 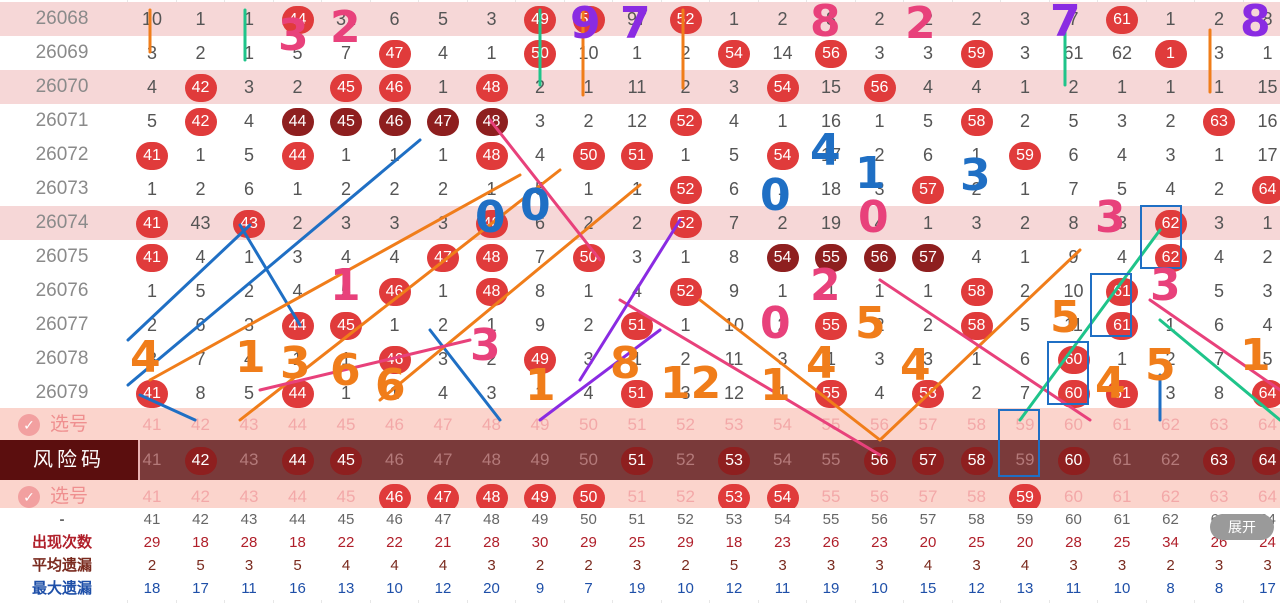 What do you see at coordinates (880, 257) in the screenshot?
I see `miss-count-cell: 56` at bounding box center [880, 257].